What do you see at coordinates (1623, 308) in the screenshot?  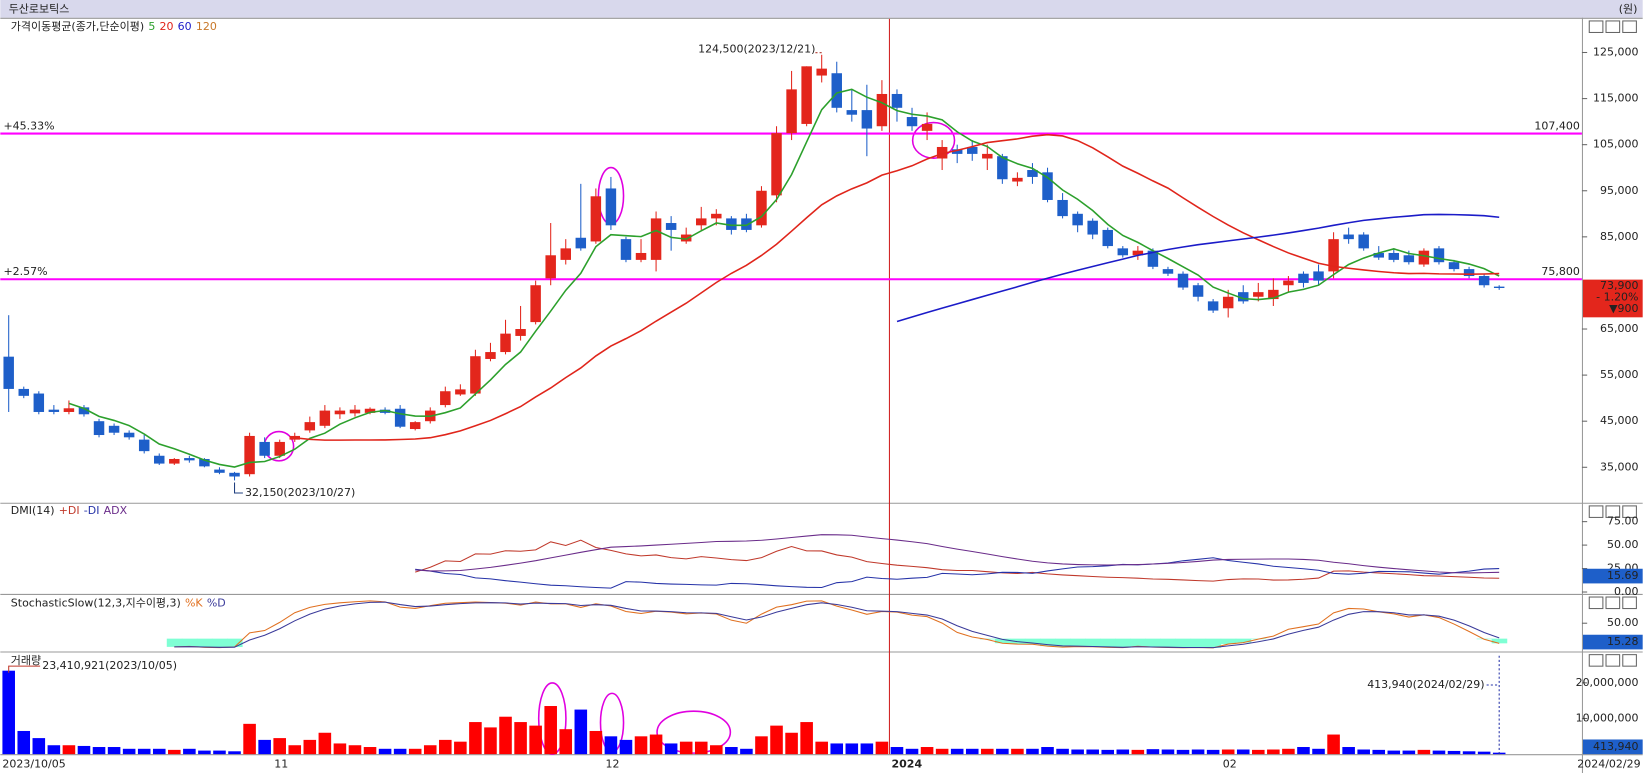 I see `price-tag-change: ▼900` at bounding box center [1623, 308].